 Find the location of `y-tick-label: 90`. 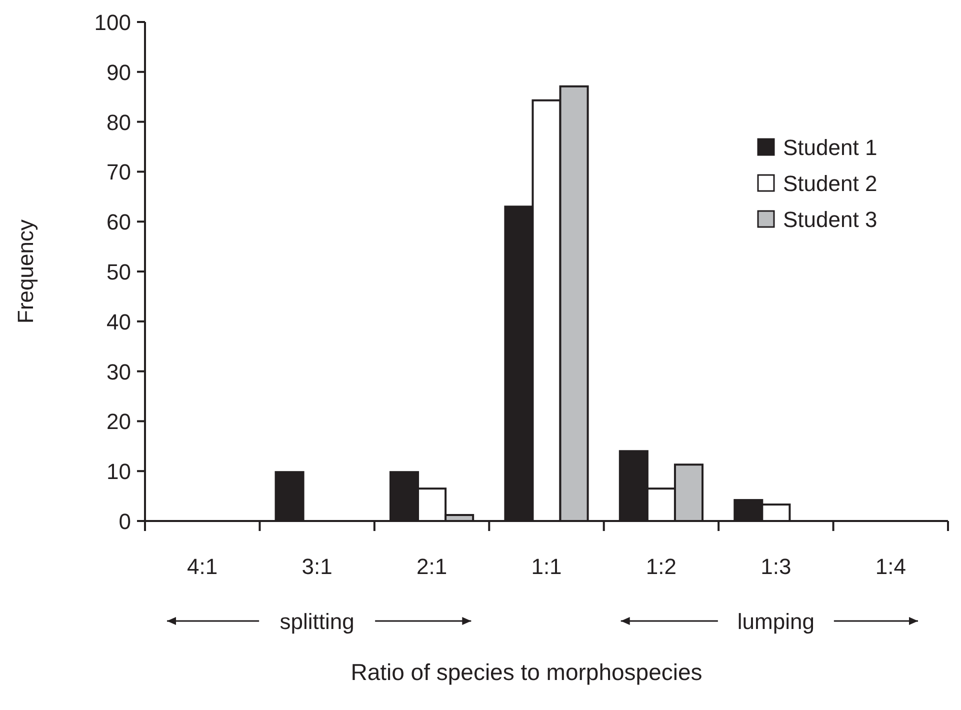

y-tick-label: 90 is located at coordinates (118, 72).